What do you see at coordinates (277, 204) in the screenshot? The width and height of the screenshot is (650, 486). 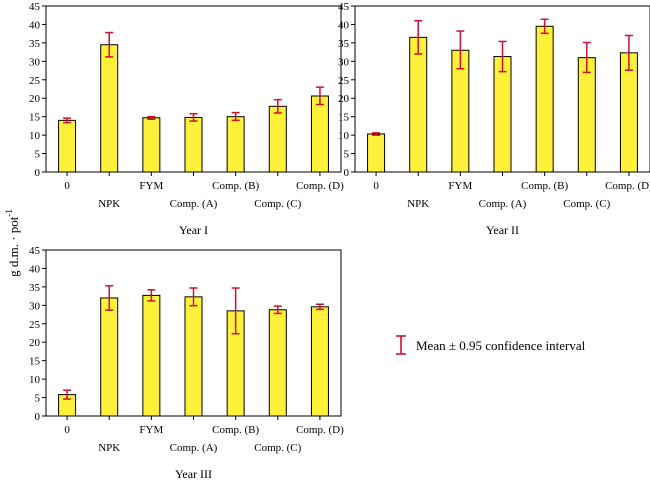 I see `panel-1-category-label: Comp. (C)` at bounding box center [277, 204].